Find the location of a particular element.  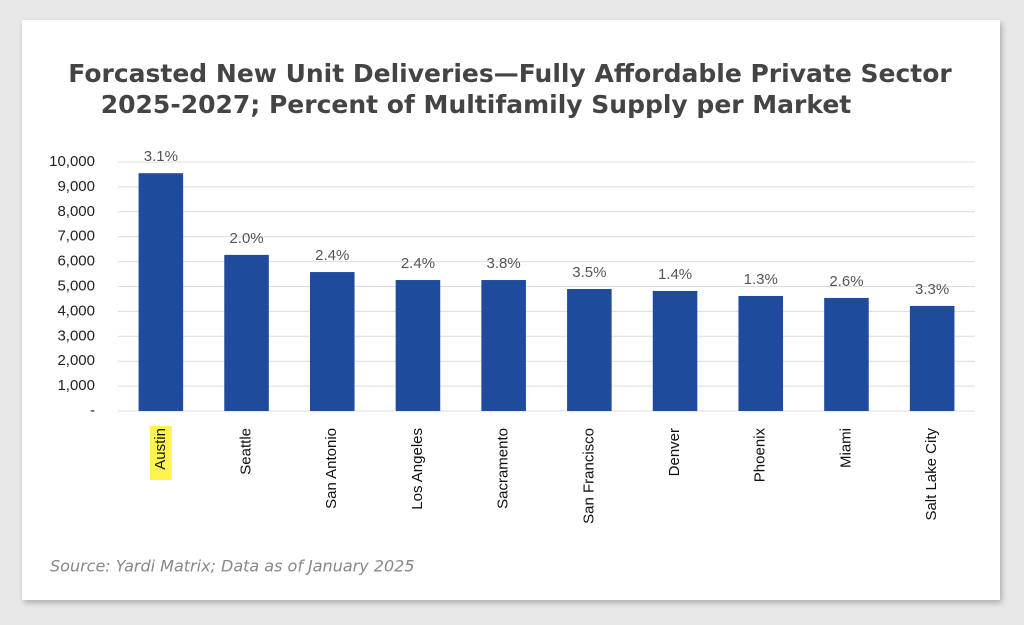

x-tick-label: Salt Lake City is located at coordinates (931, 474).